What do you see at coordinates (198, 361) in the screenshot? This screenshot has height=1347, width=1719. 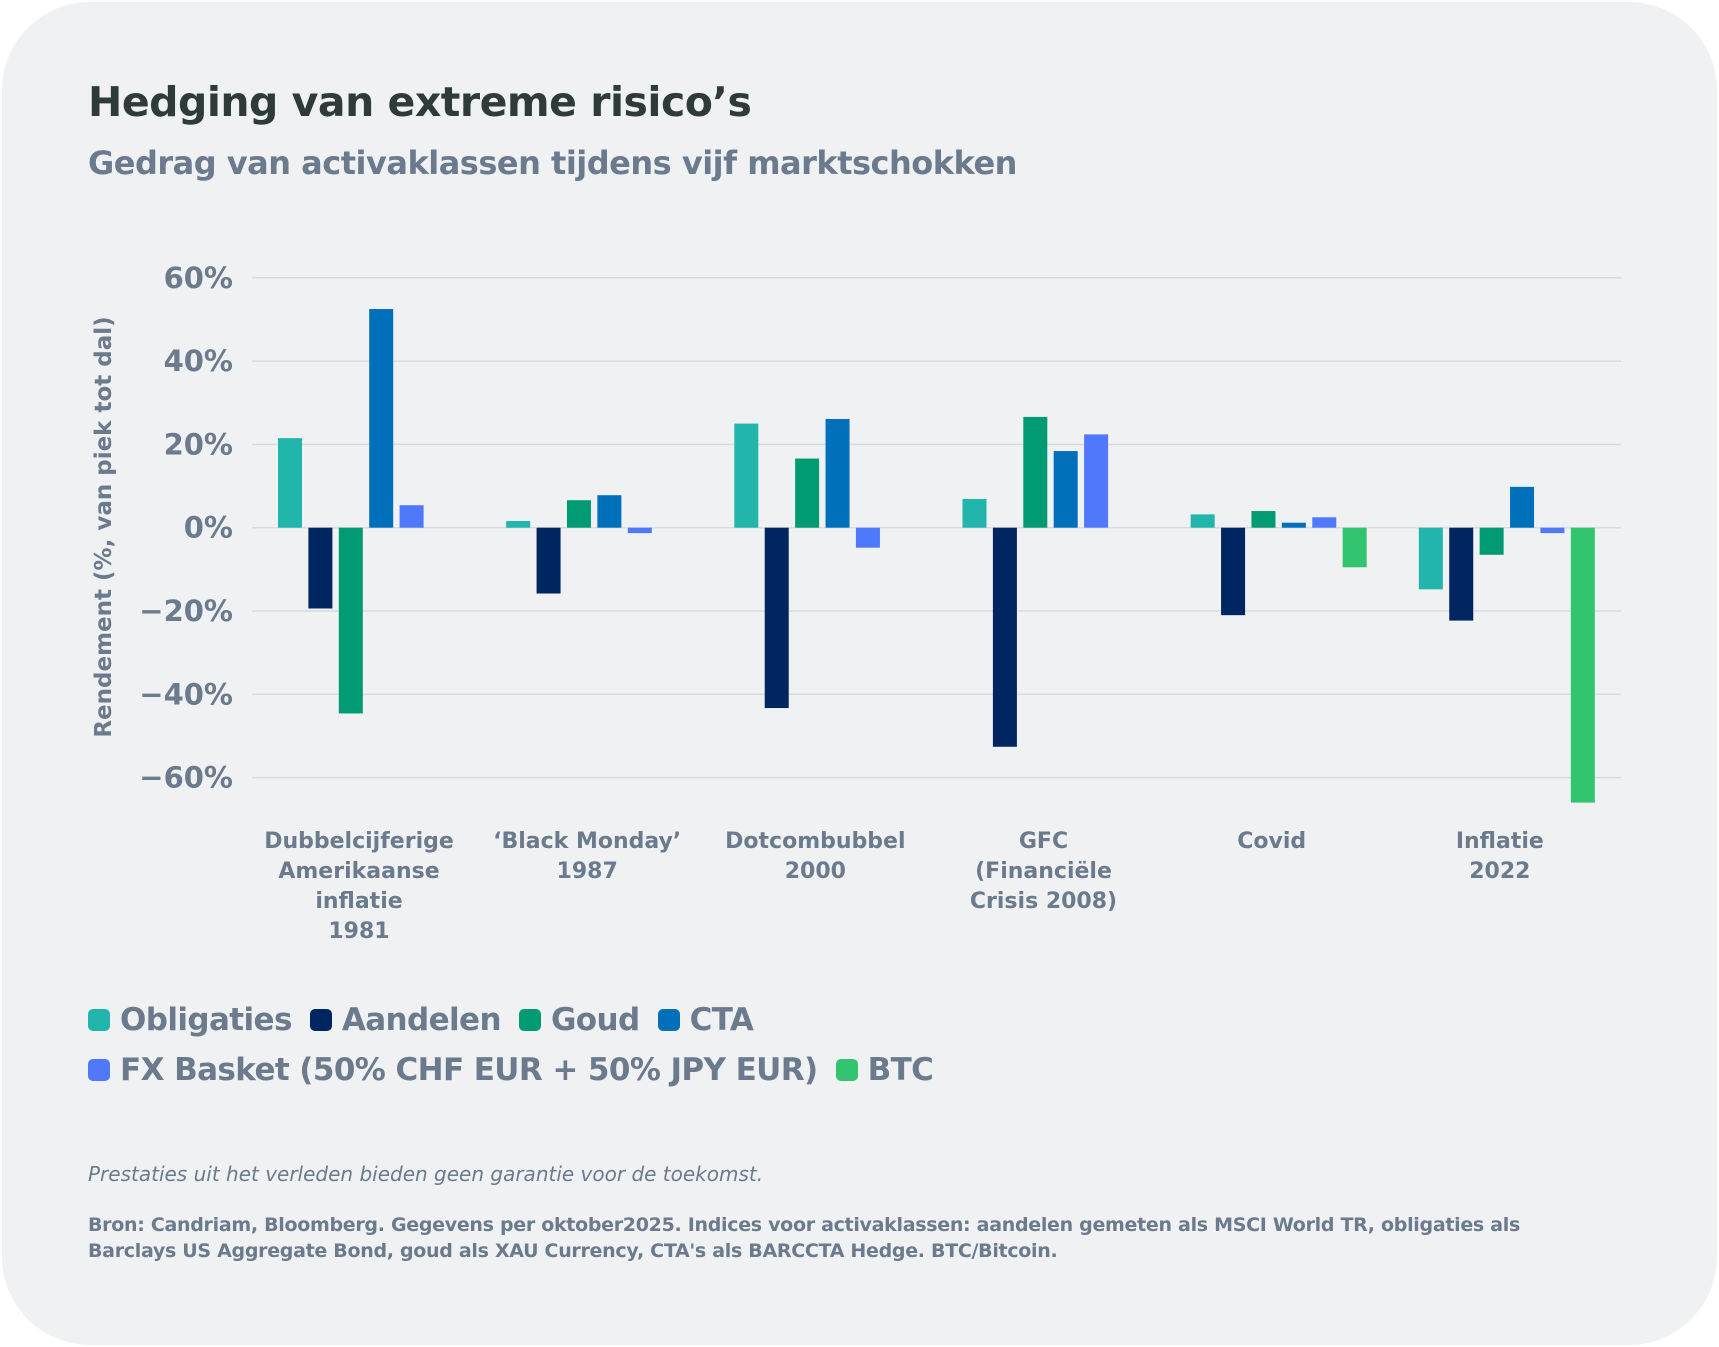 I see `y-tick-label: 40%` at bounding box center [198, 361].